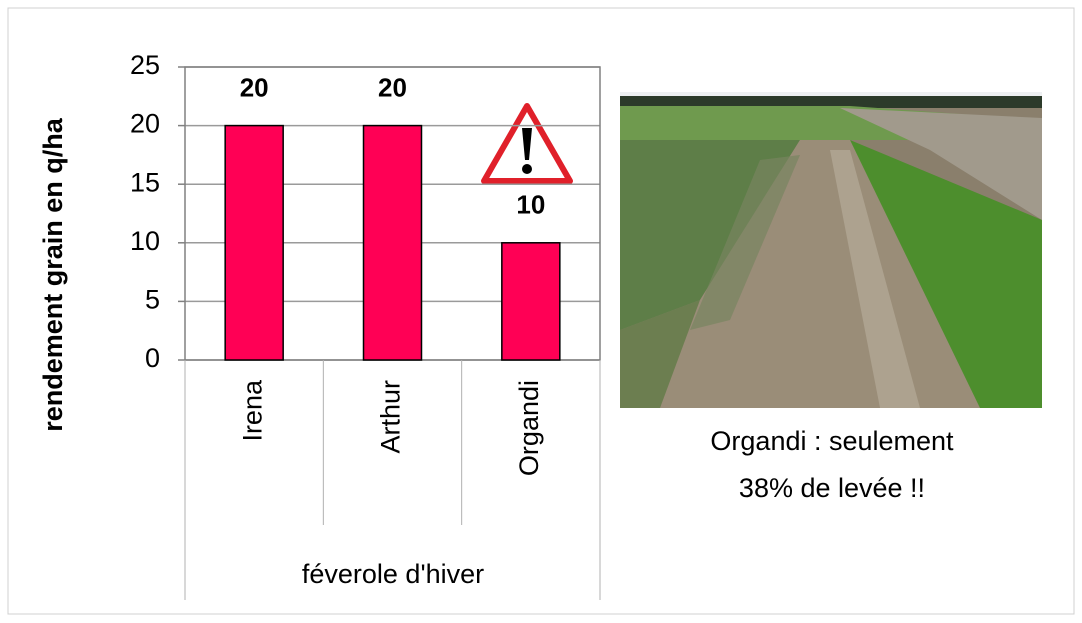  What do you see at coordinates (393, 574) in the screenshot?
I see `x-axis-label: féverole d'hiver` at bounding box center [393, 574].